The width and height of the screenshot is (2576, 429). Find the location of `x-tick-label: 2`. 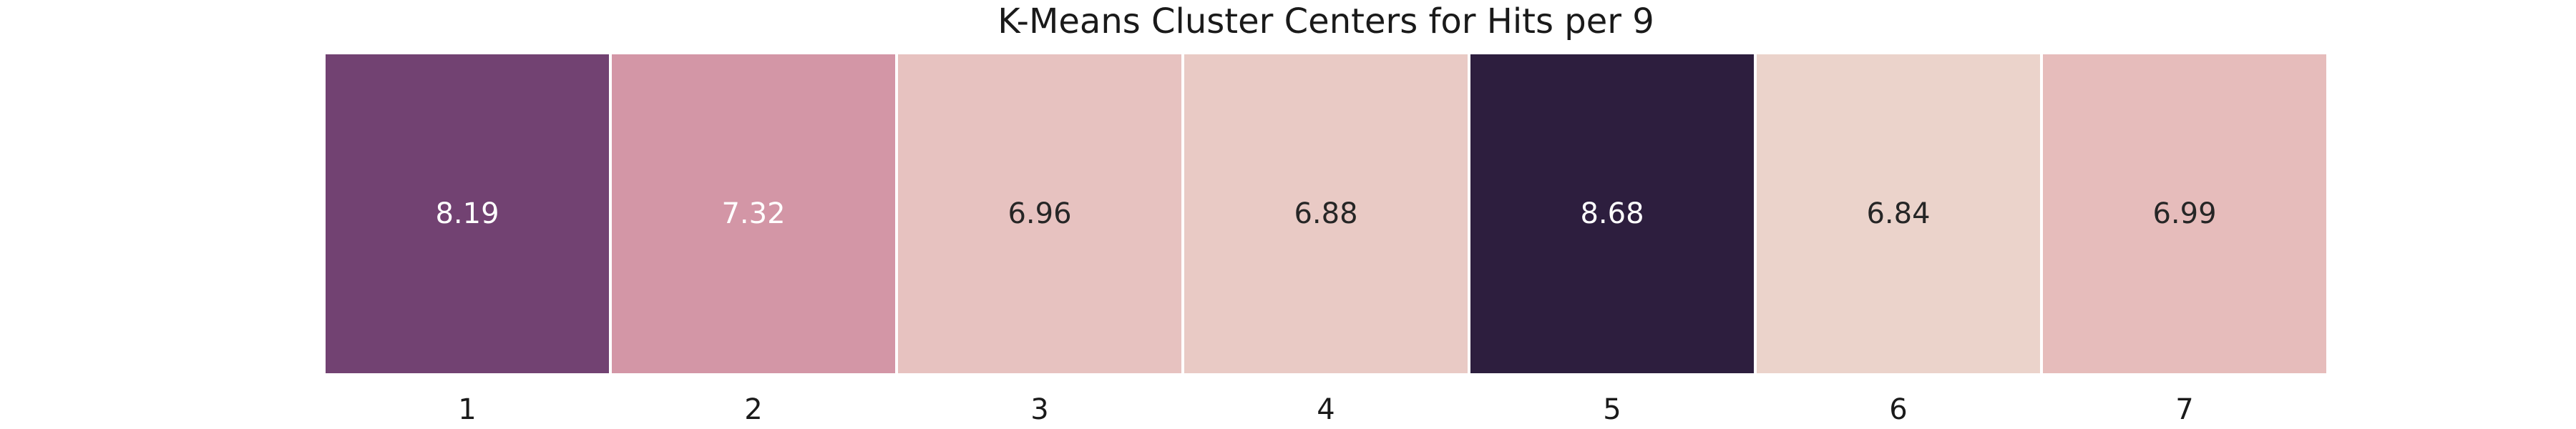

x-tick-label: 2 is located at coordinates (753, 409).